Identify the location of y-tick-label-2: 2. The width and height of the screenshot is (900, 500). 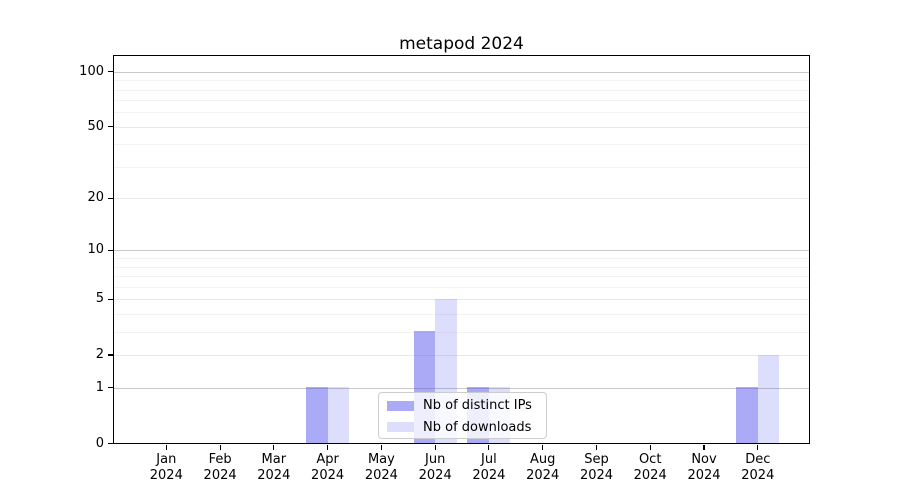
(99, 354).